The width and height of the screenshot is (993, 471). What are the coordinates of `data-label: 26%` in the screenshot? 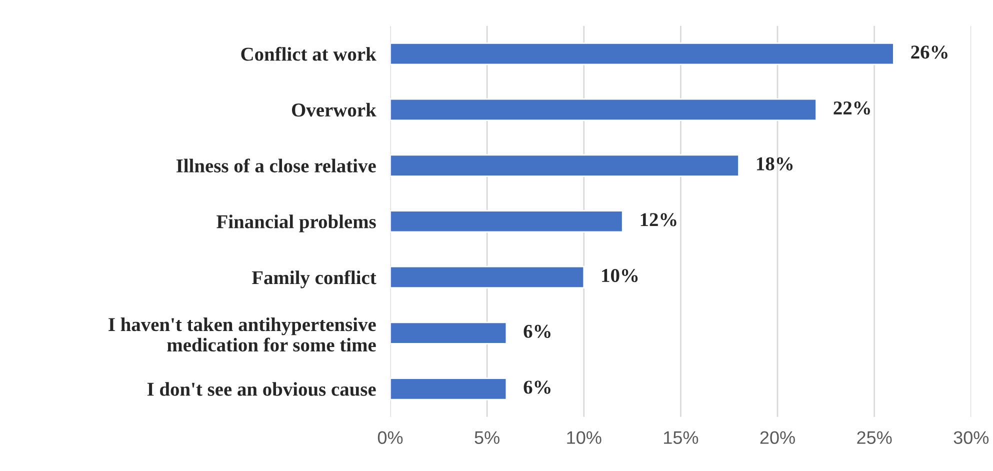 It's located at (929, 52).